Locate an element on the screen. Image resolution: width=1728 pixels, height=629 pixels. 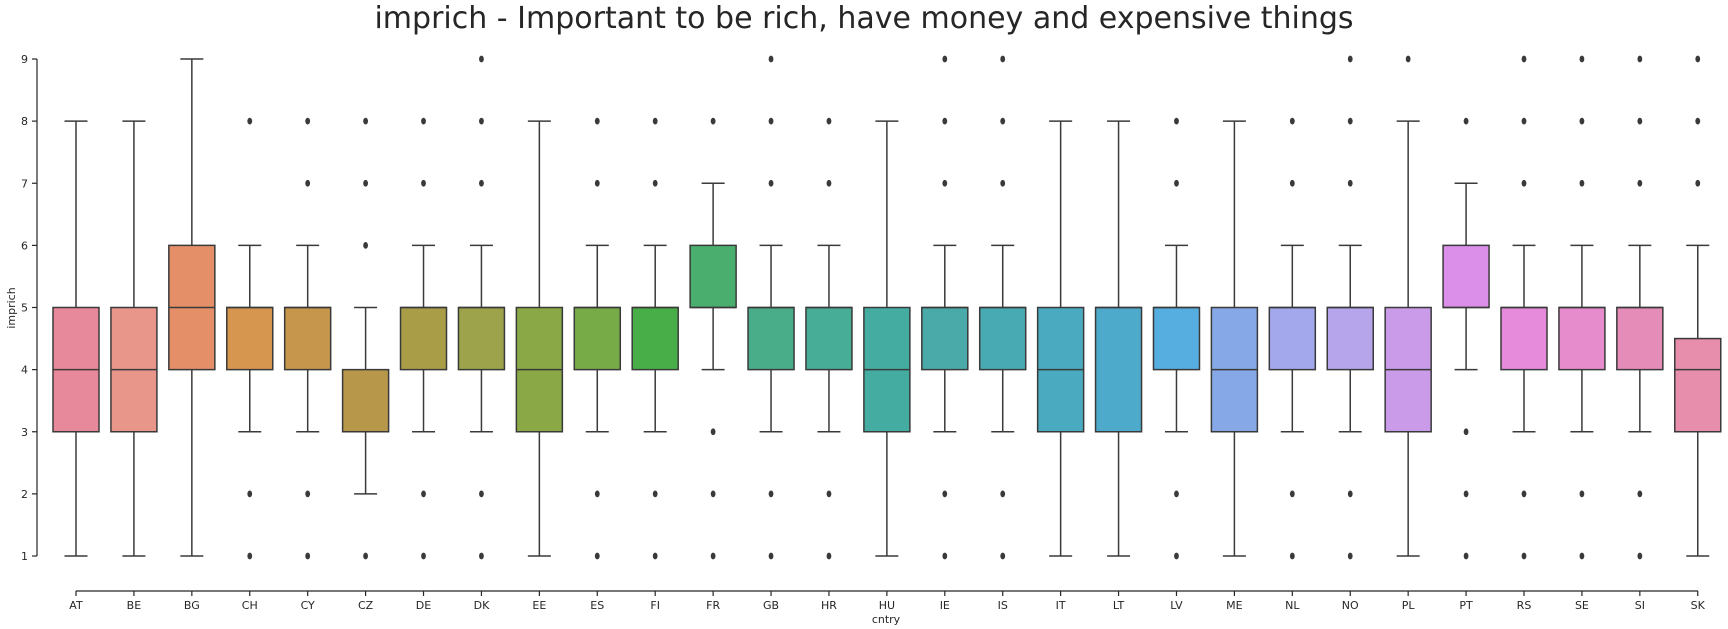
y-tick-label: 7 is located at coordinates (24, 183).